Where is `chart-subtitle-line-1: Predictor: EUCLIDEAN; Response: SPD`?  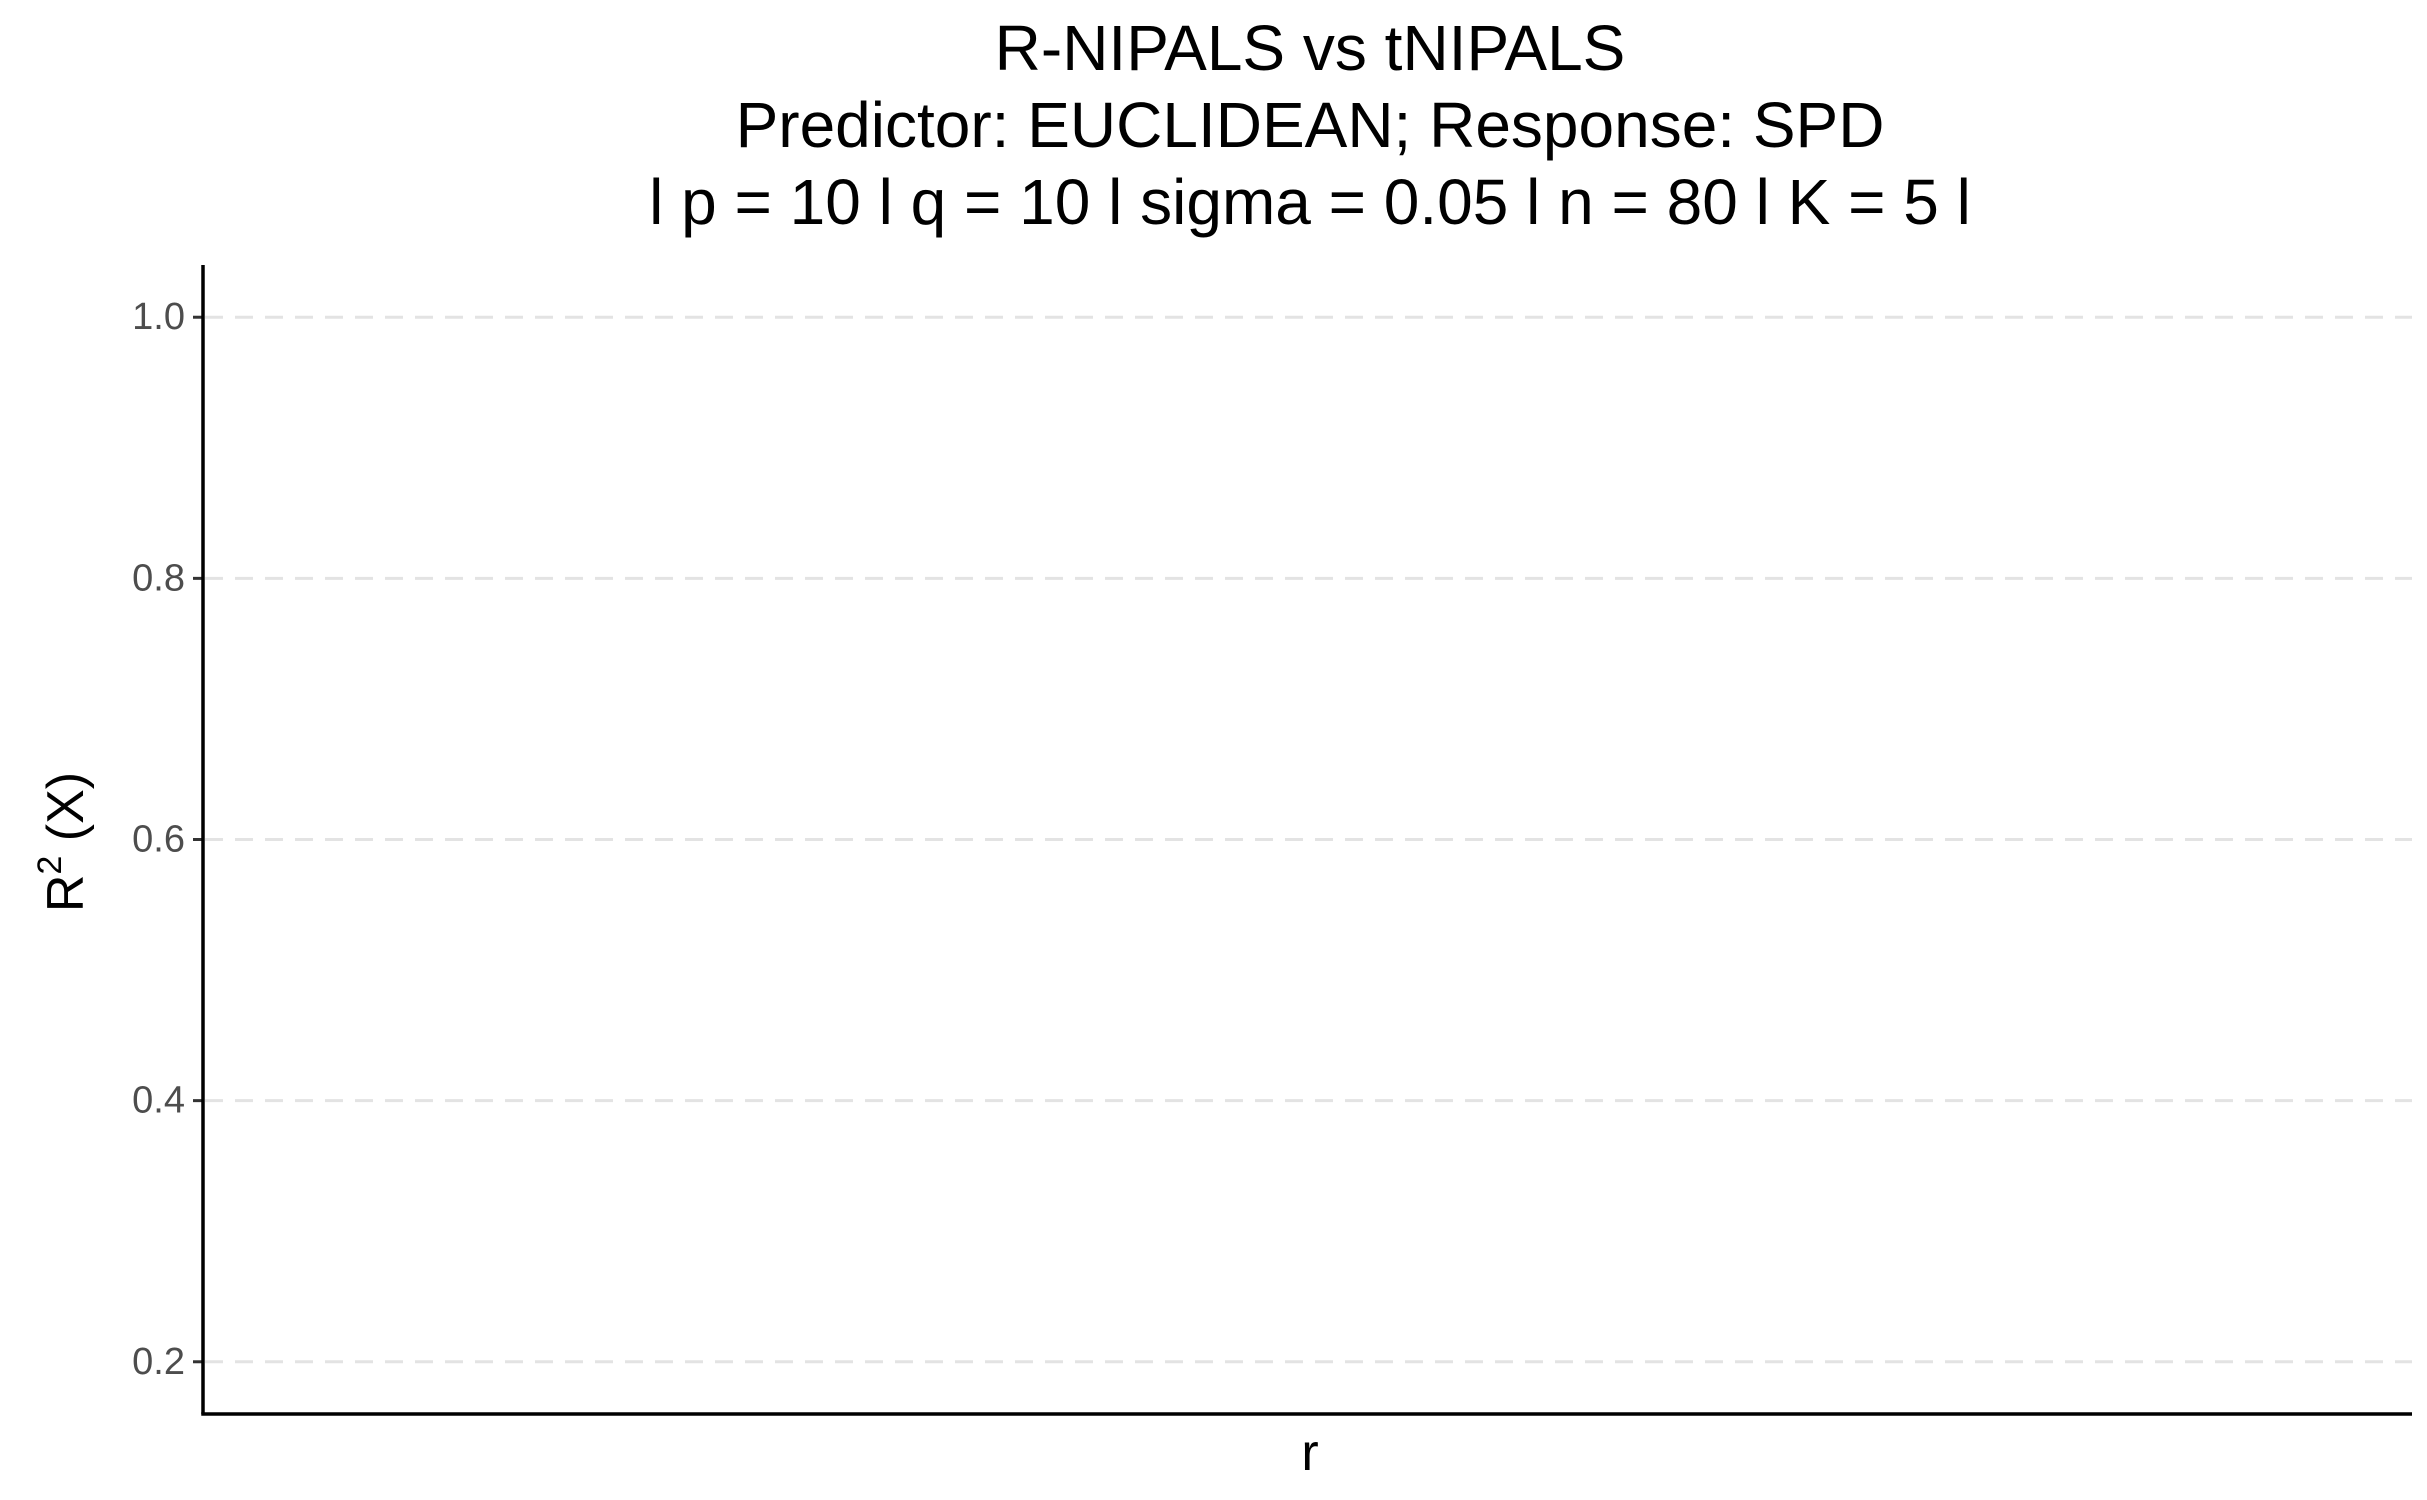 chart-subtitle-line-1: Predictor: EUCLIDEAN; Response: SPD is located at coordinates (1310, 125).